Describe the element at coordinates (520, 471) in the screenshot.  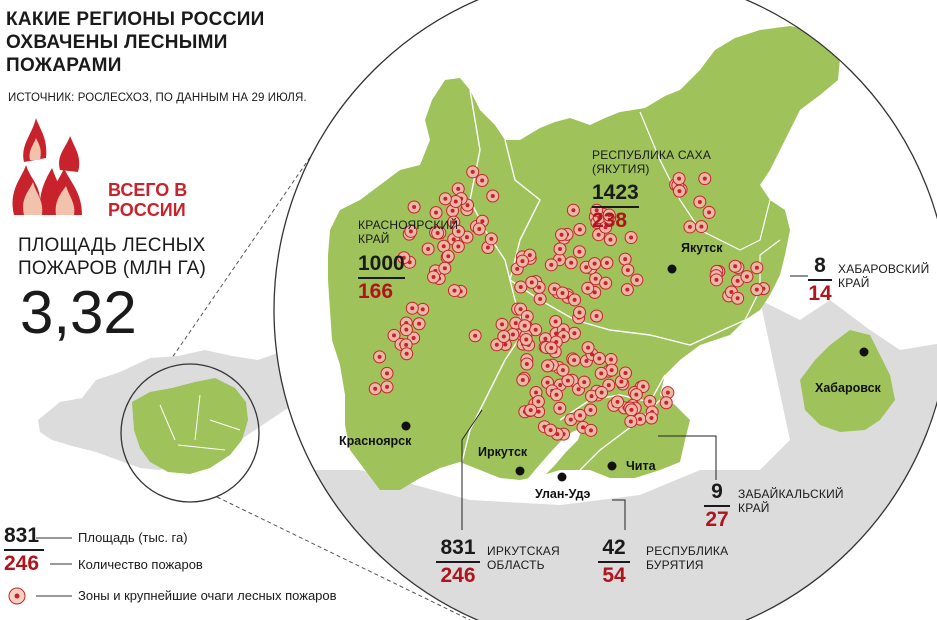
I see `city-dot-irkutsk` at that location.